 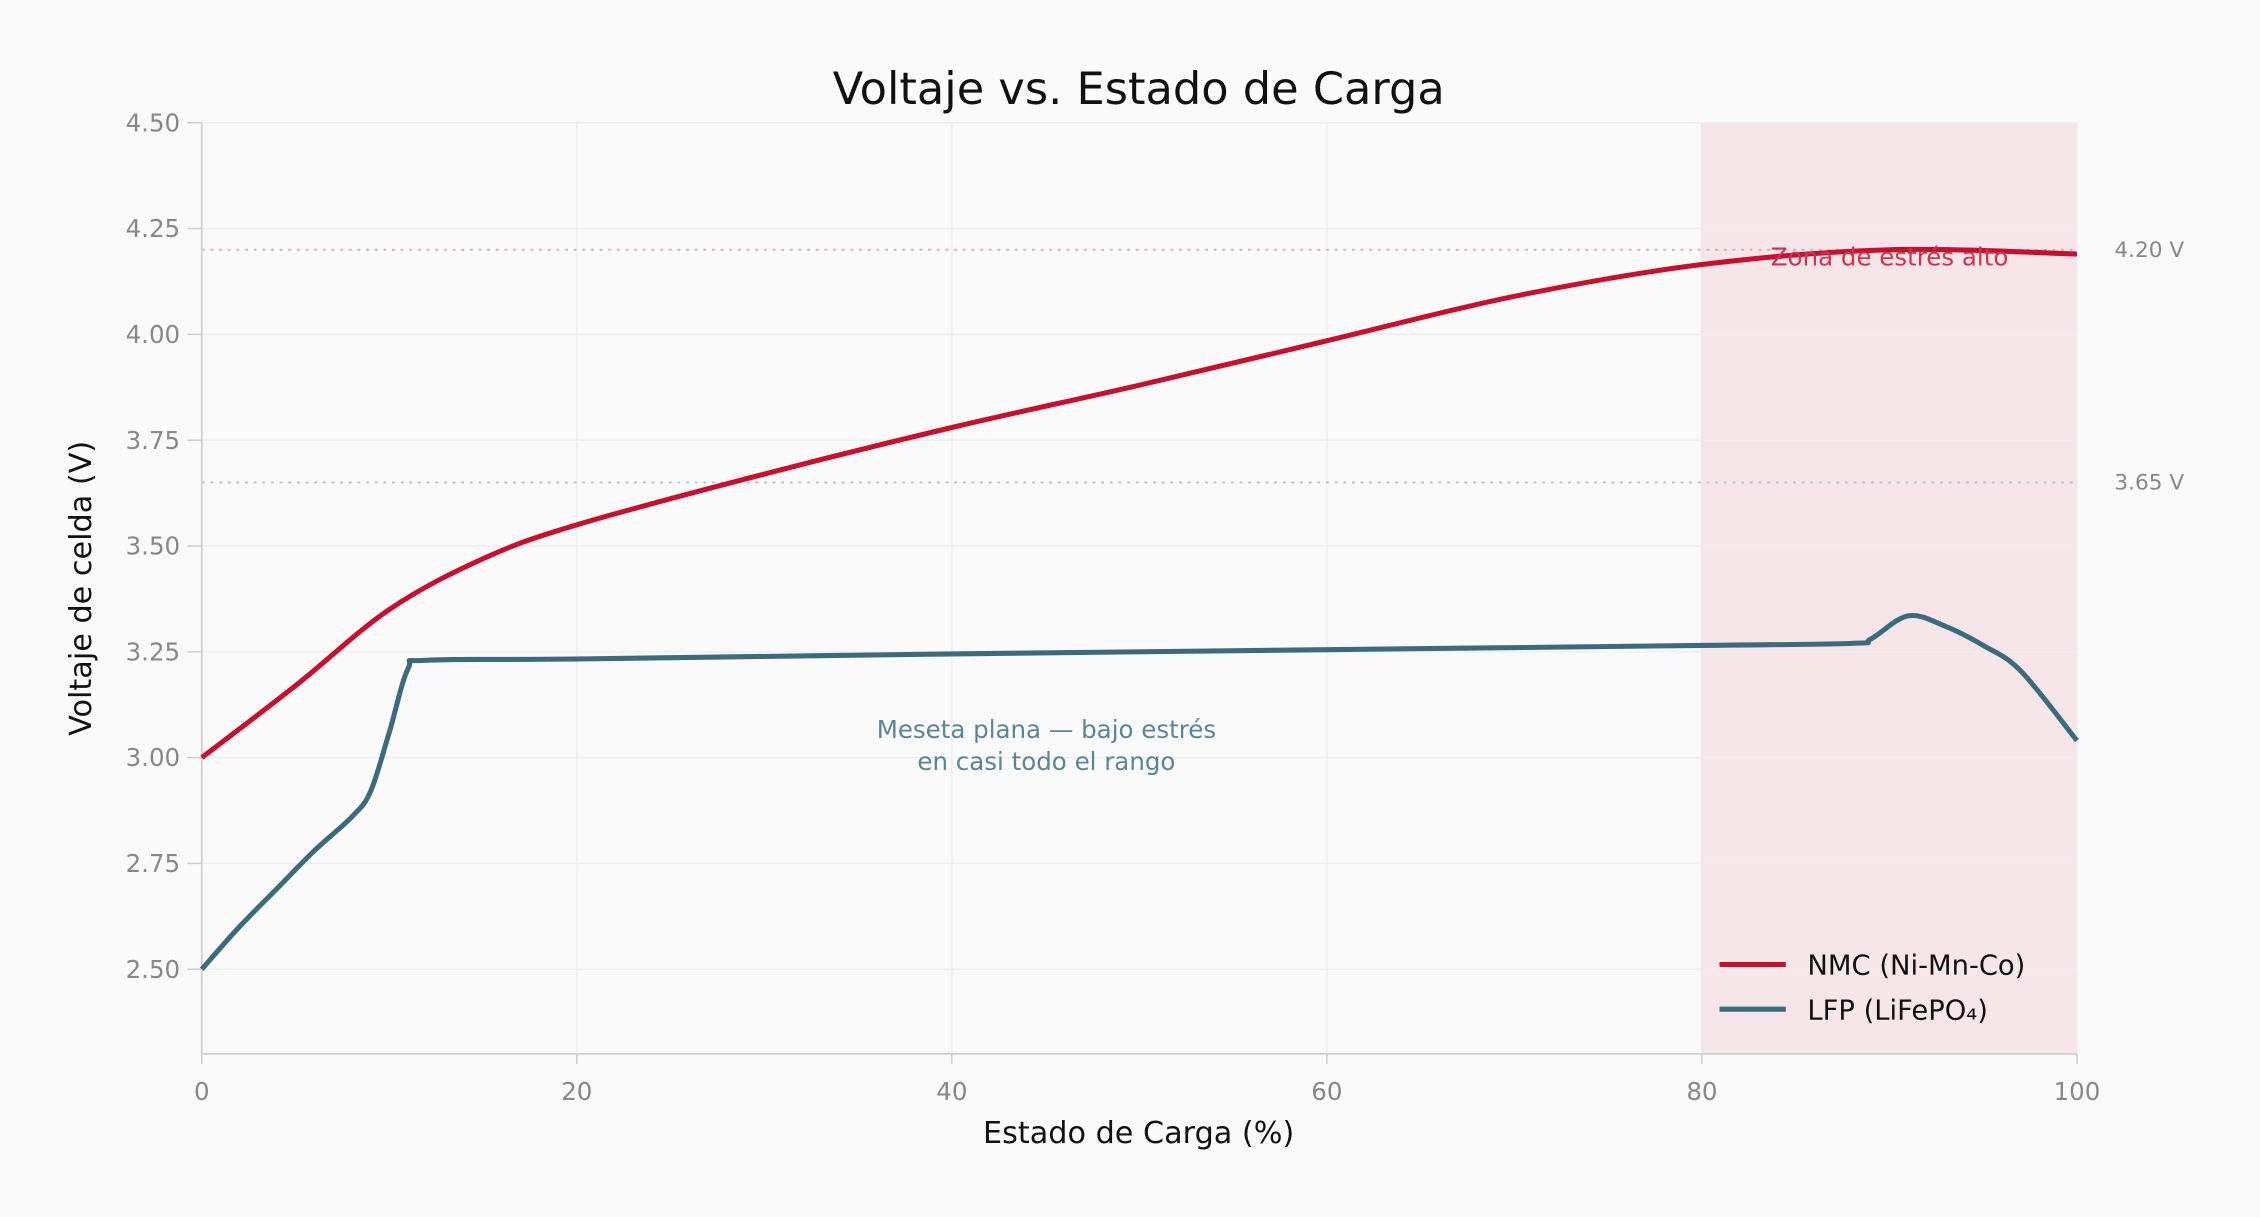 I want to click on x-tick-label: 40, so click(x=951, y=1091).